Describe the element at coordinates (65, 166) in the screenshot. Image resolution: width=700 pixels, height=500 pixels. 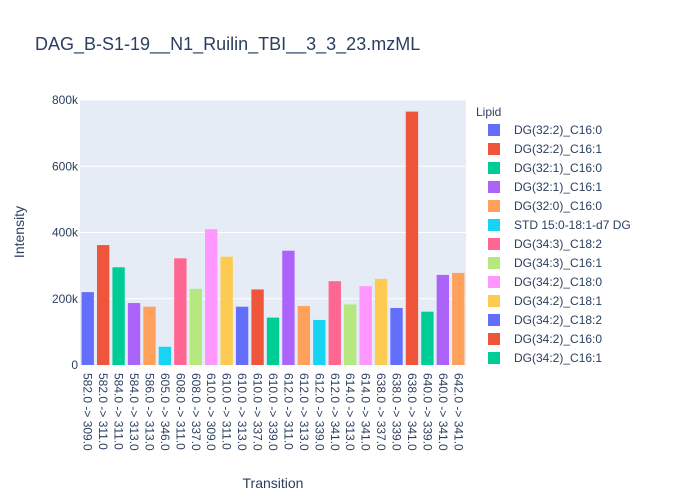
I see `y-tick-label: 600k` at that location.